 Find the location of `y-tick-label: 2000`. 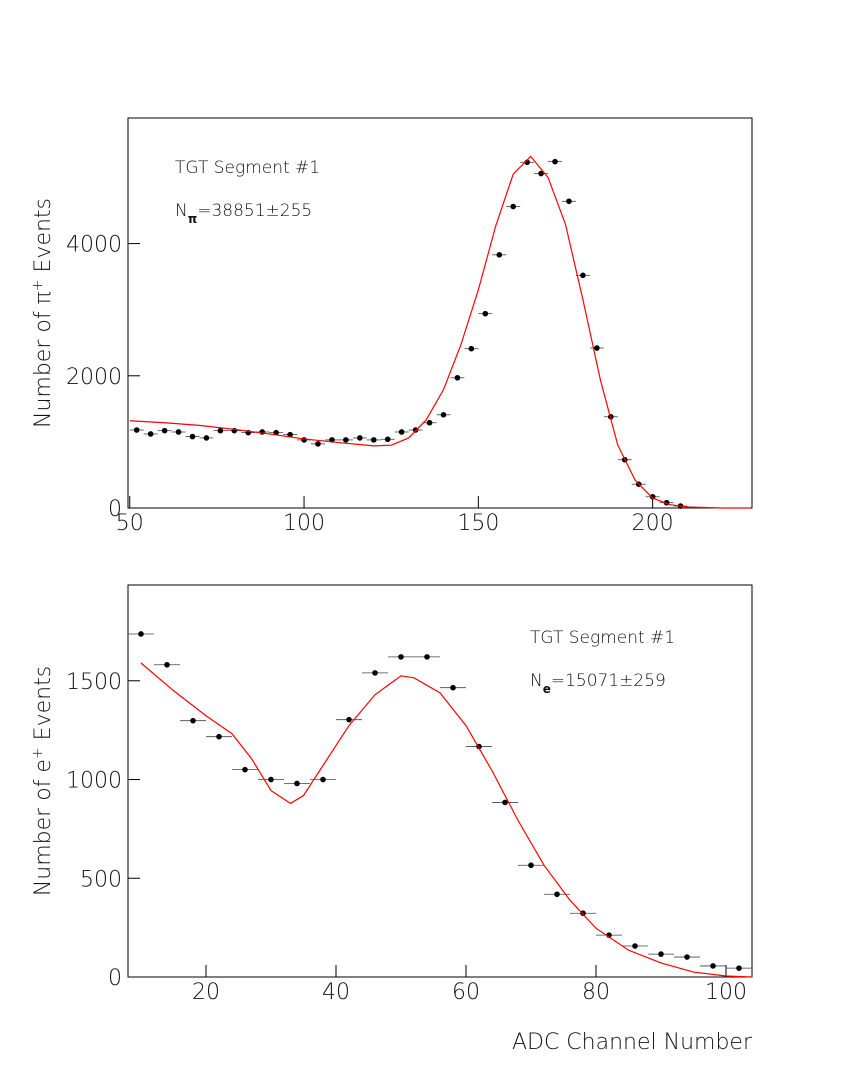

y-tick-label: 2000 is located at coordinates (94, 377).